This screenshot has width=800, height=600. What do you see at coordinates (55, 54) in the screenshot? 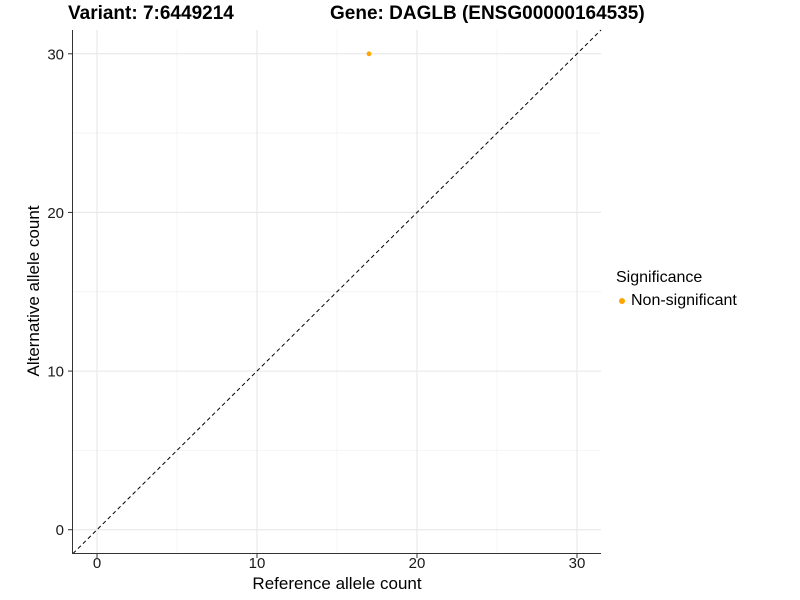
I see `y-tick-label-30: 30` at bounding box center [55, 54].